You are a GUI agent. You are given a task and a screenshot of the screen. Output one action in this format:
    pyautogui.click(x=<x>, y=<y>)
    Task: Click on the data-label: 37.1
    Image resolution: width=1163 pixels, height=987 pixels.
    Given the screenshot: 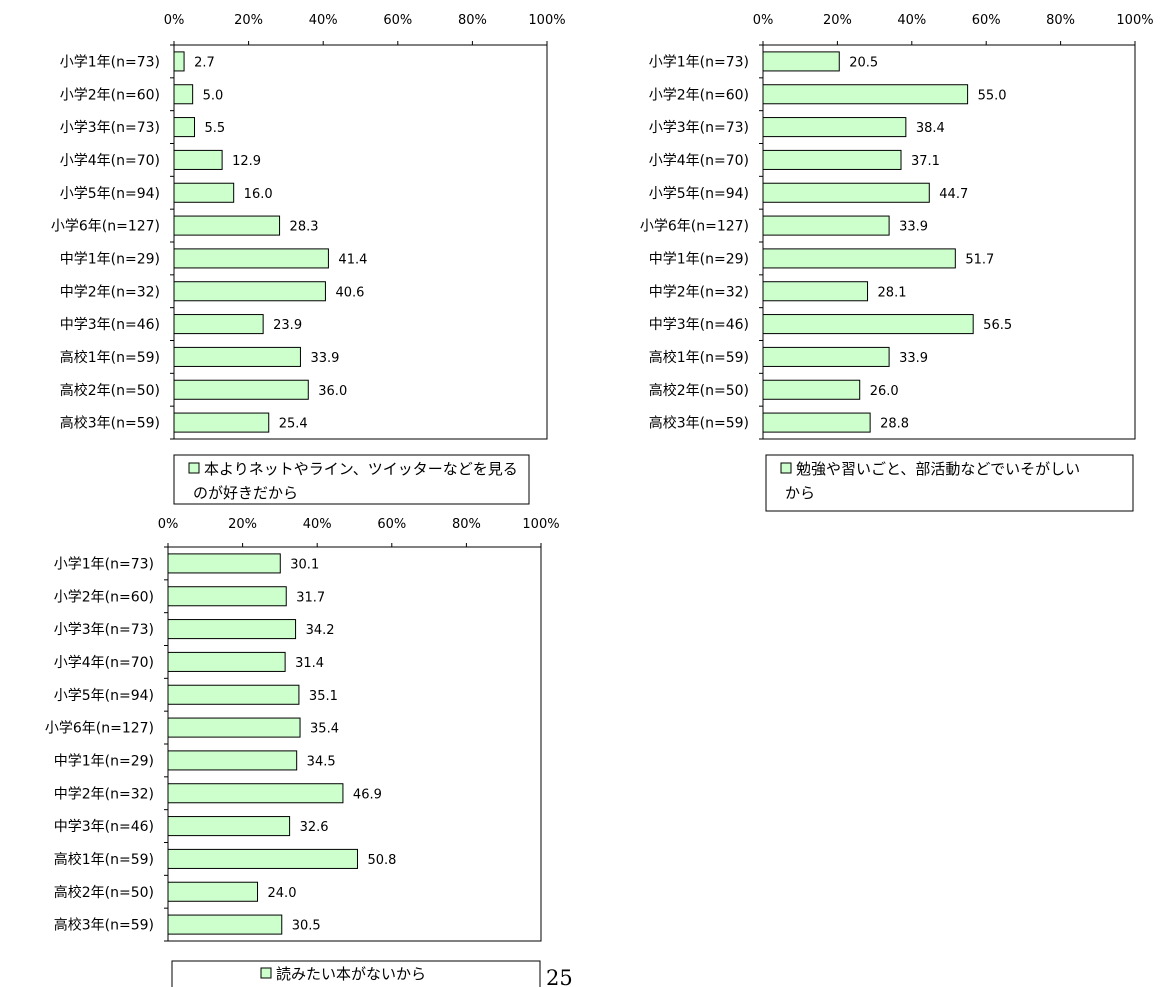 What is the action you would take?
    pyautogui.click(x=925, y=161)
    